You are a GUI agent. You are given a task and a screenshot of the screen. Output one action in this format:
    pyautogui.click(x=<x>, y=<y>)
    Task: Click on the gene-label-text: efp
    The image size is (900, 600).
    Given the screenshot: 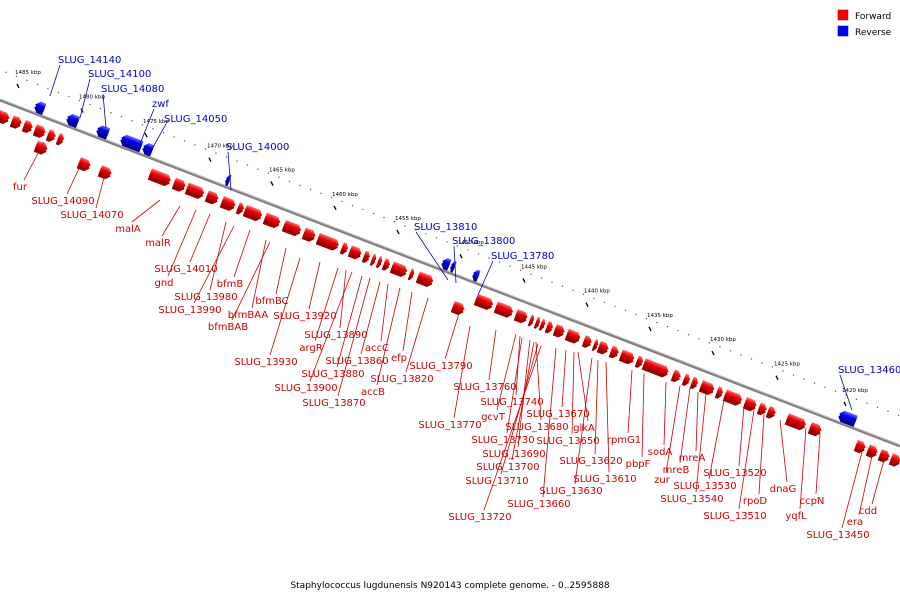 What is the action you would take?
    pyautogui.click(x=399, y=358)
    